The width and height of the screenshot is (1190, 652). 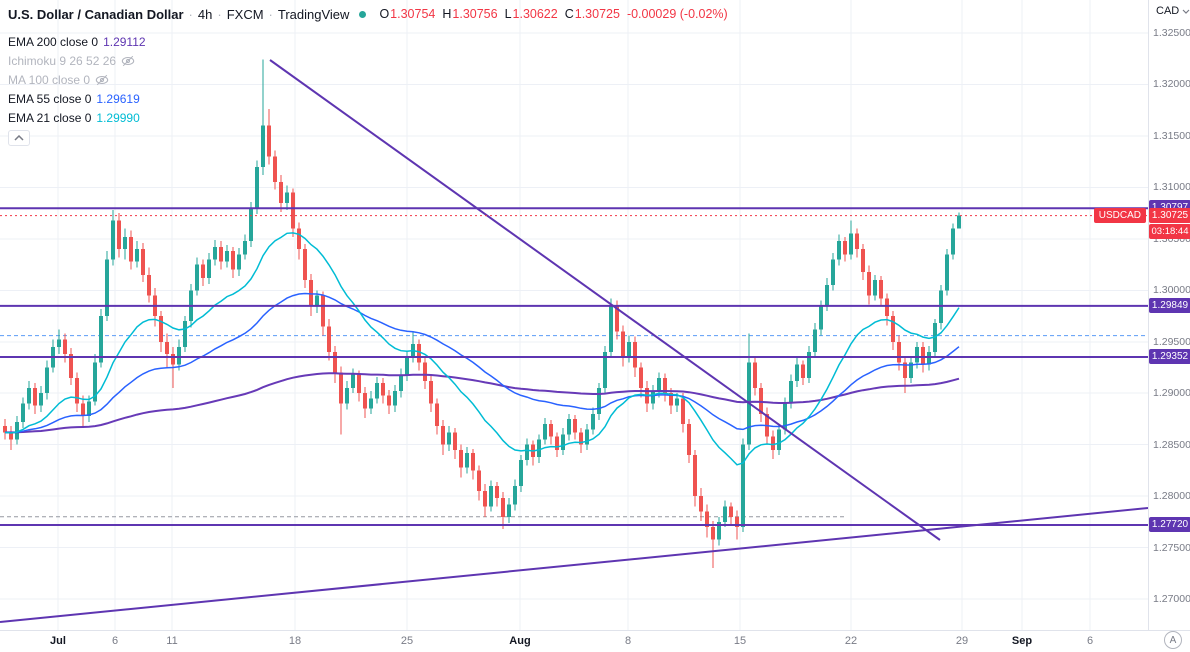 I want to click on price-tick: 1.27000, so click(x=1171, y=599).